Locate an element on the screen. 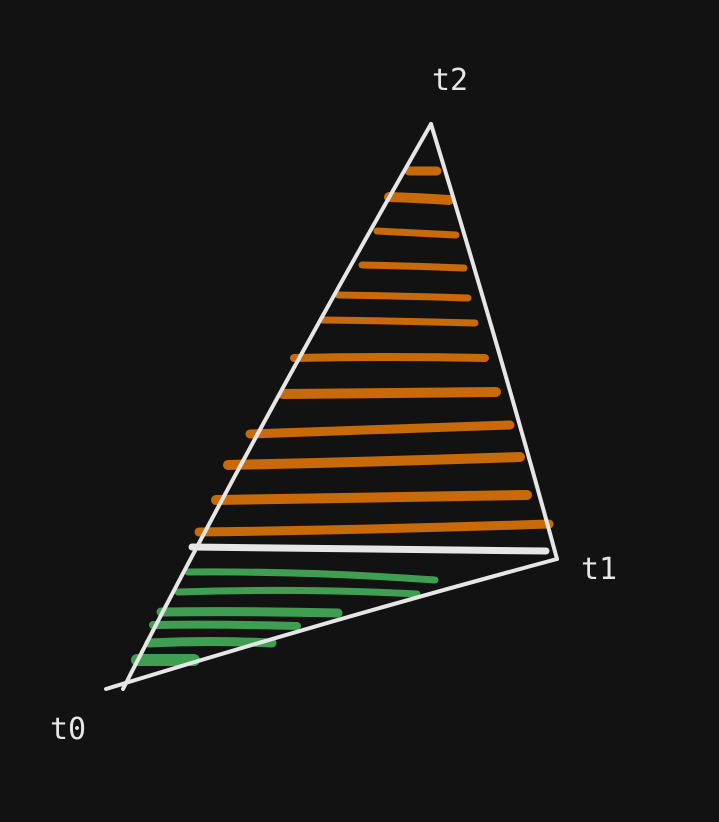  split-line is located at coordinates (369, 549).